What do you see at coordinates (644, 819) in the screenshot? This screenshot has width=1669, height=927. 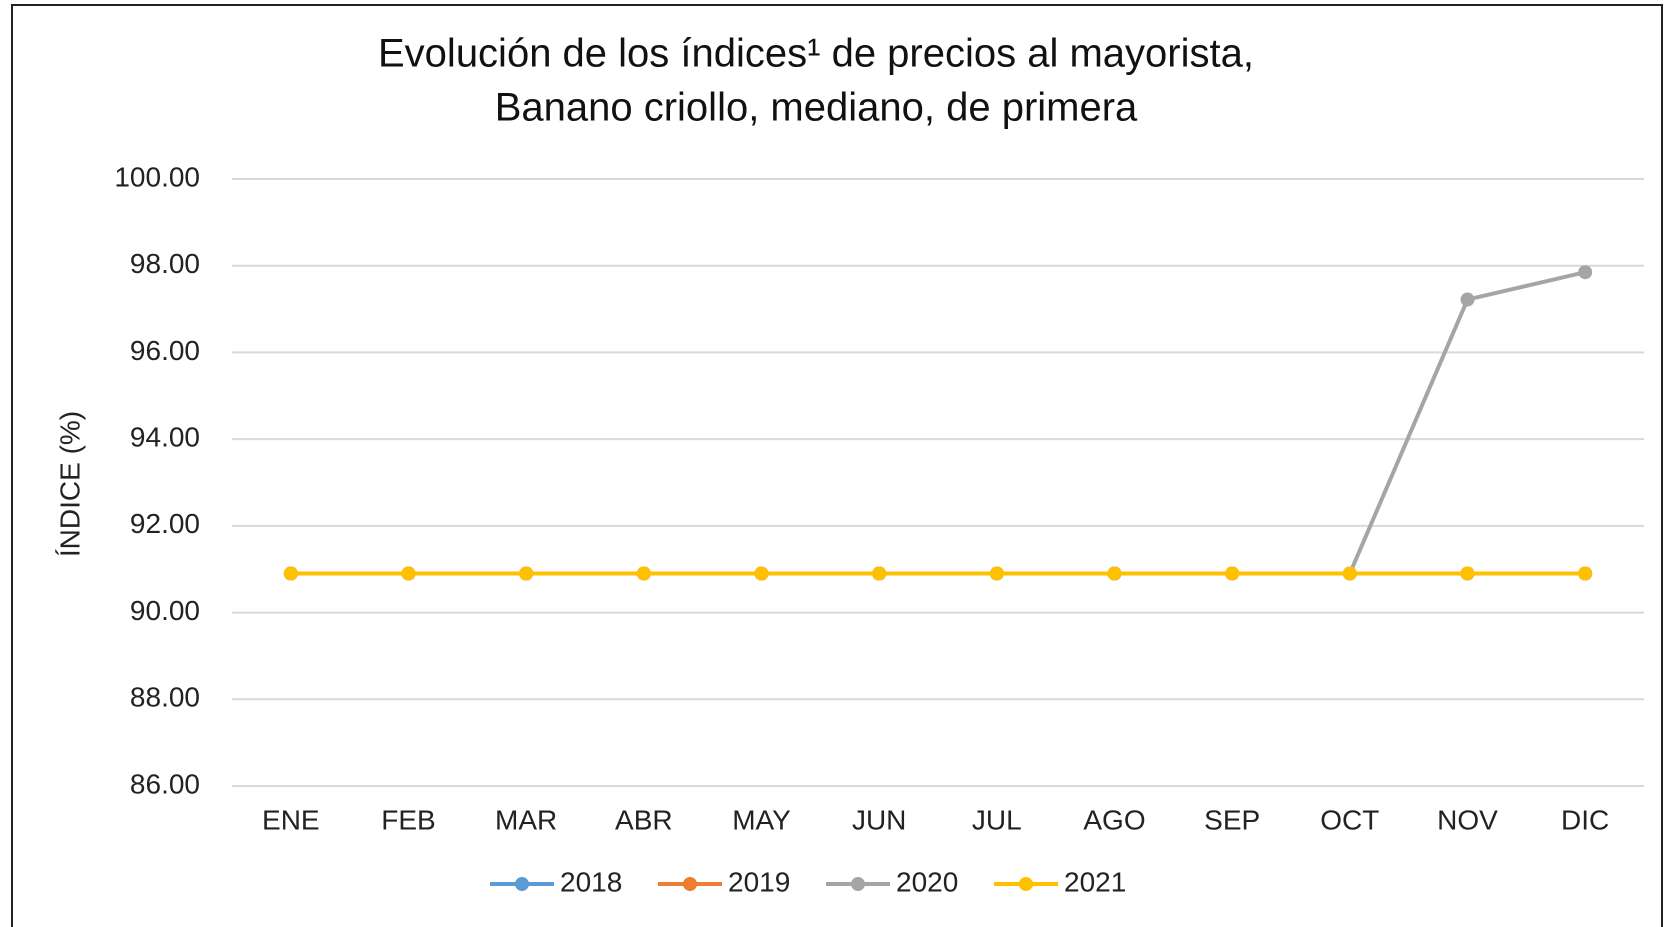 I see `x-tick-label: ABR` at bounding box center [644, 819].